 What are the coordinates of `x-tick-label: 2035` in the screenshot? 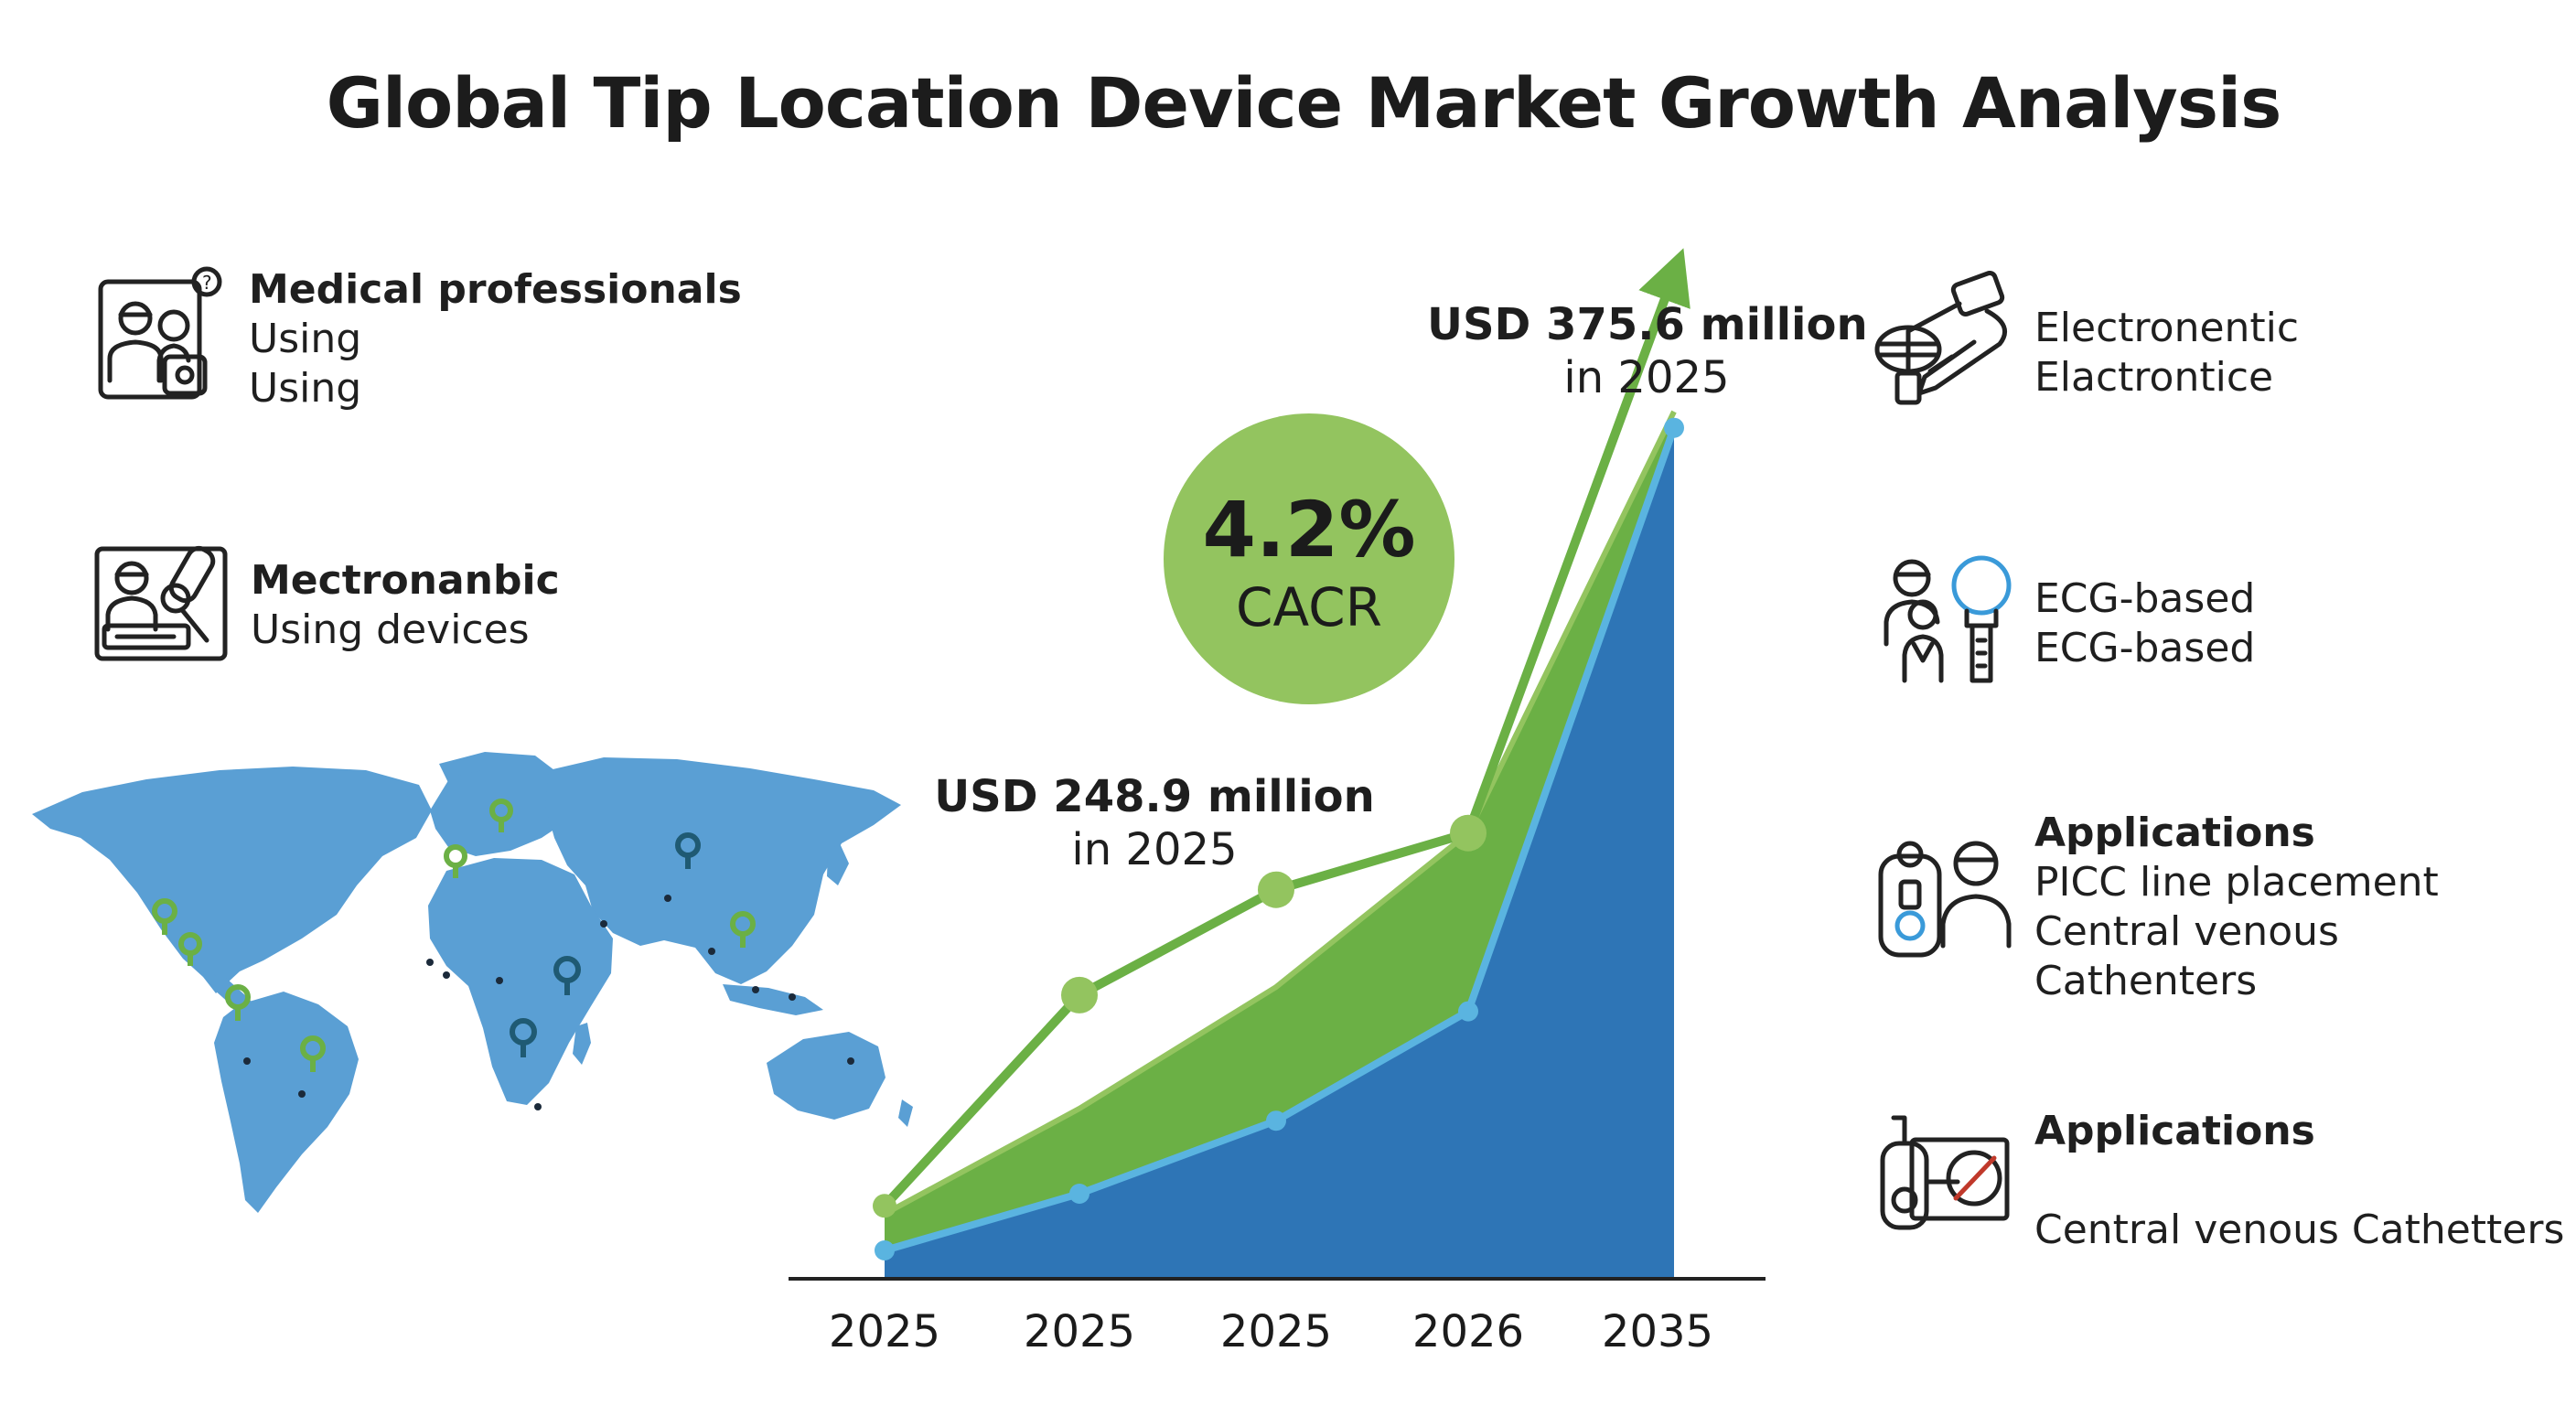 It's located at (1657, 1331).